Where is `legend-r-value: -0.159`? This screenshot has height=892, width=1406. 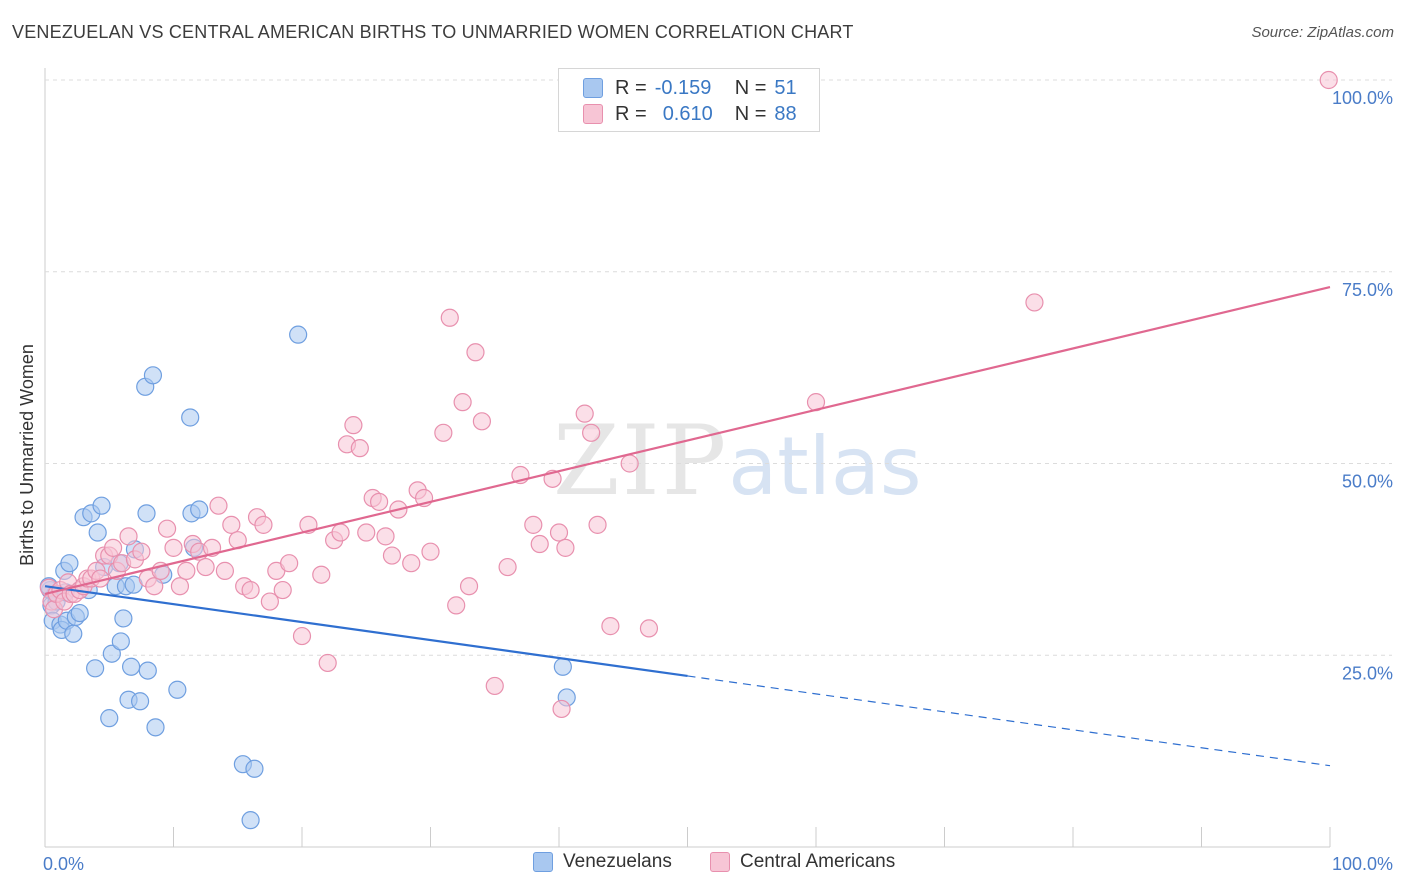
legend-r-value: -0.159 is located at coordinates (683, 87).